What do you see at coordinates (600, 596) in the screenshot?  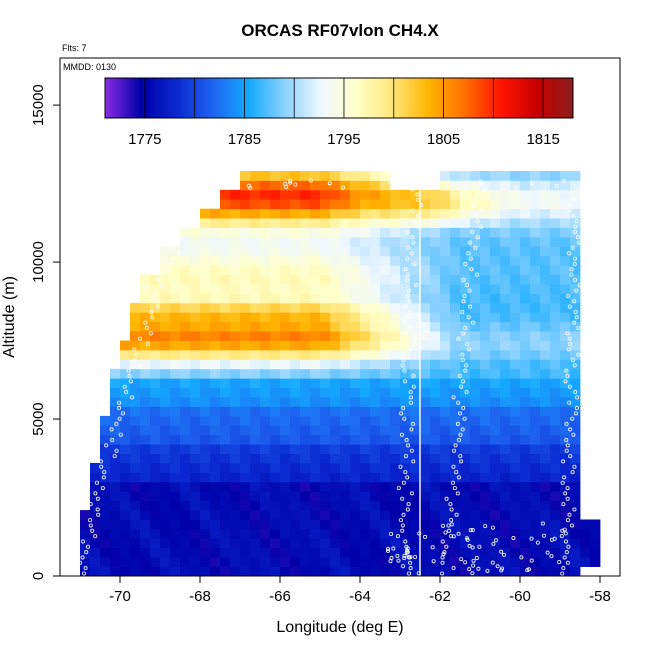 I see `x-tick-label: -58` at bounding box center [600, 596].